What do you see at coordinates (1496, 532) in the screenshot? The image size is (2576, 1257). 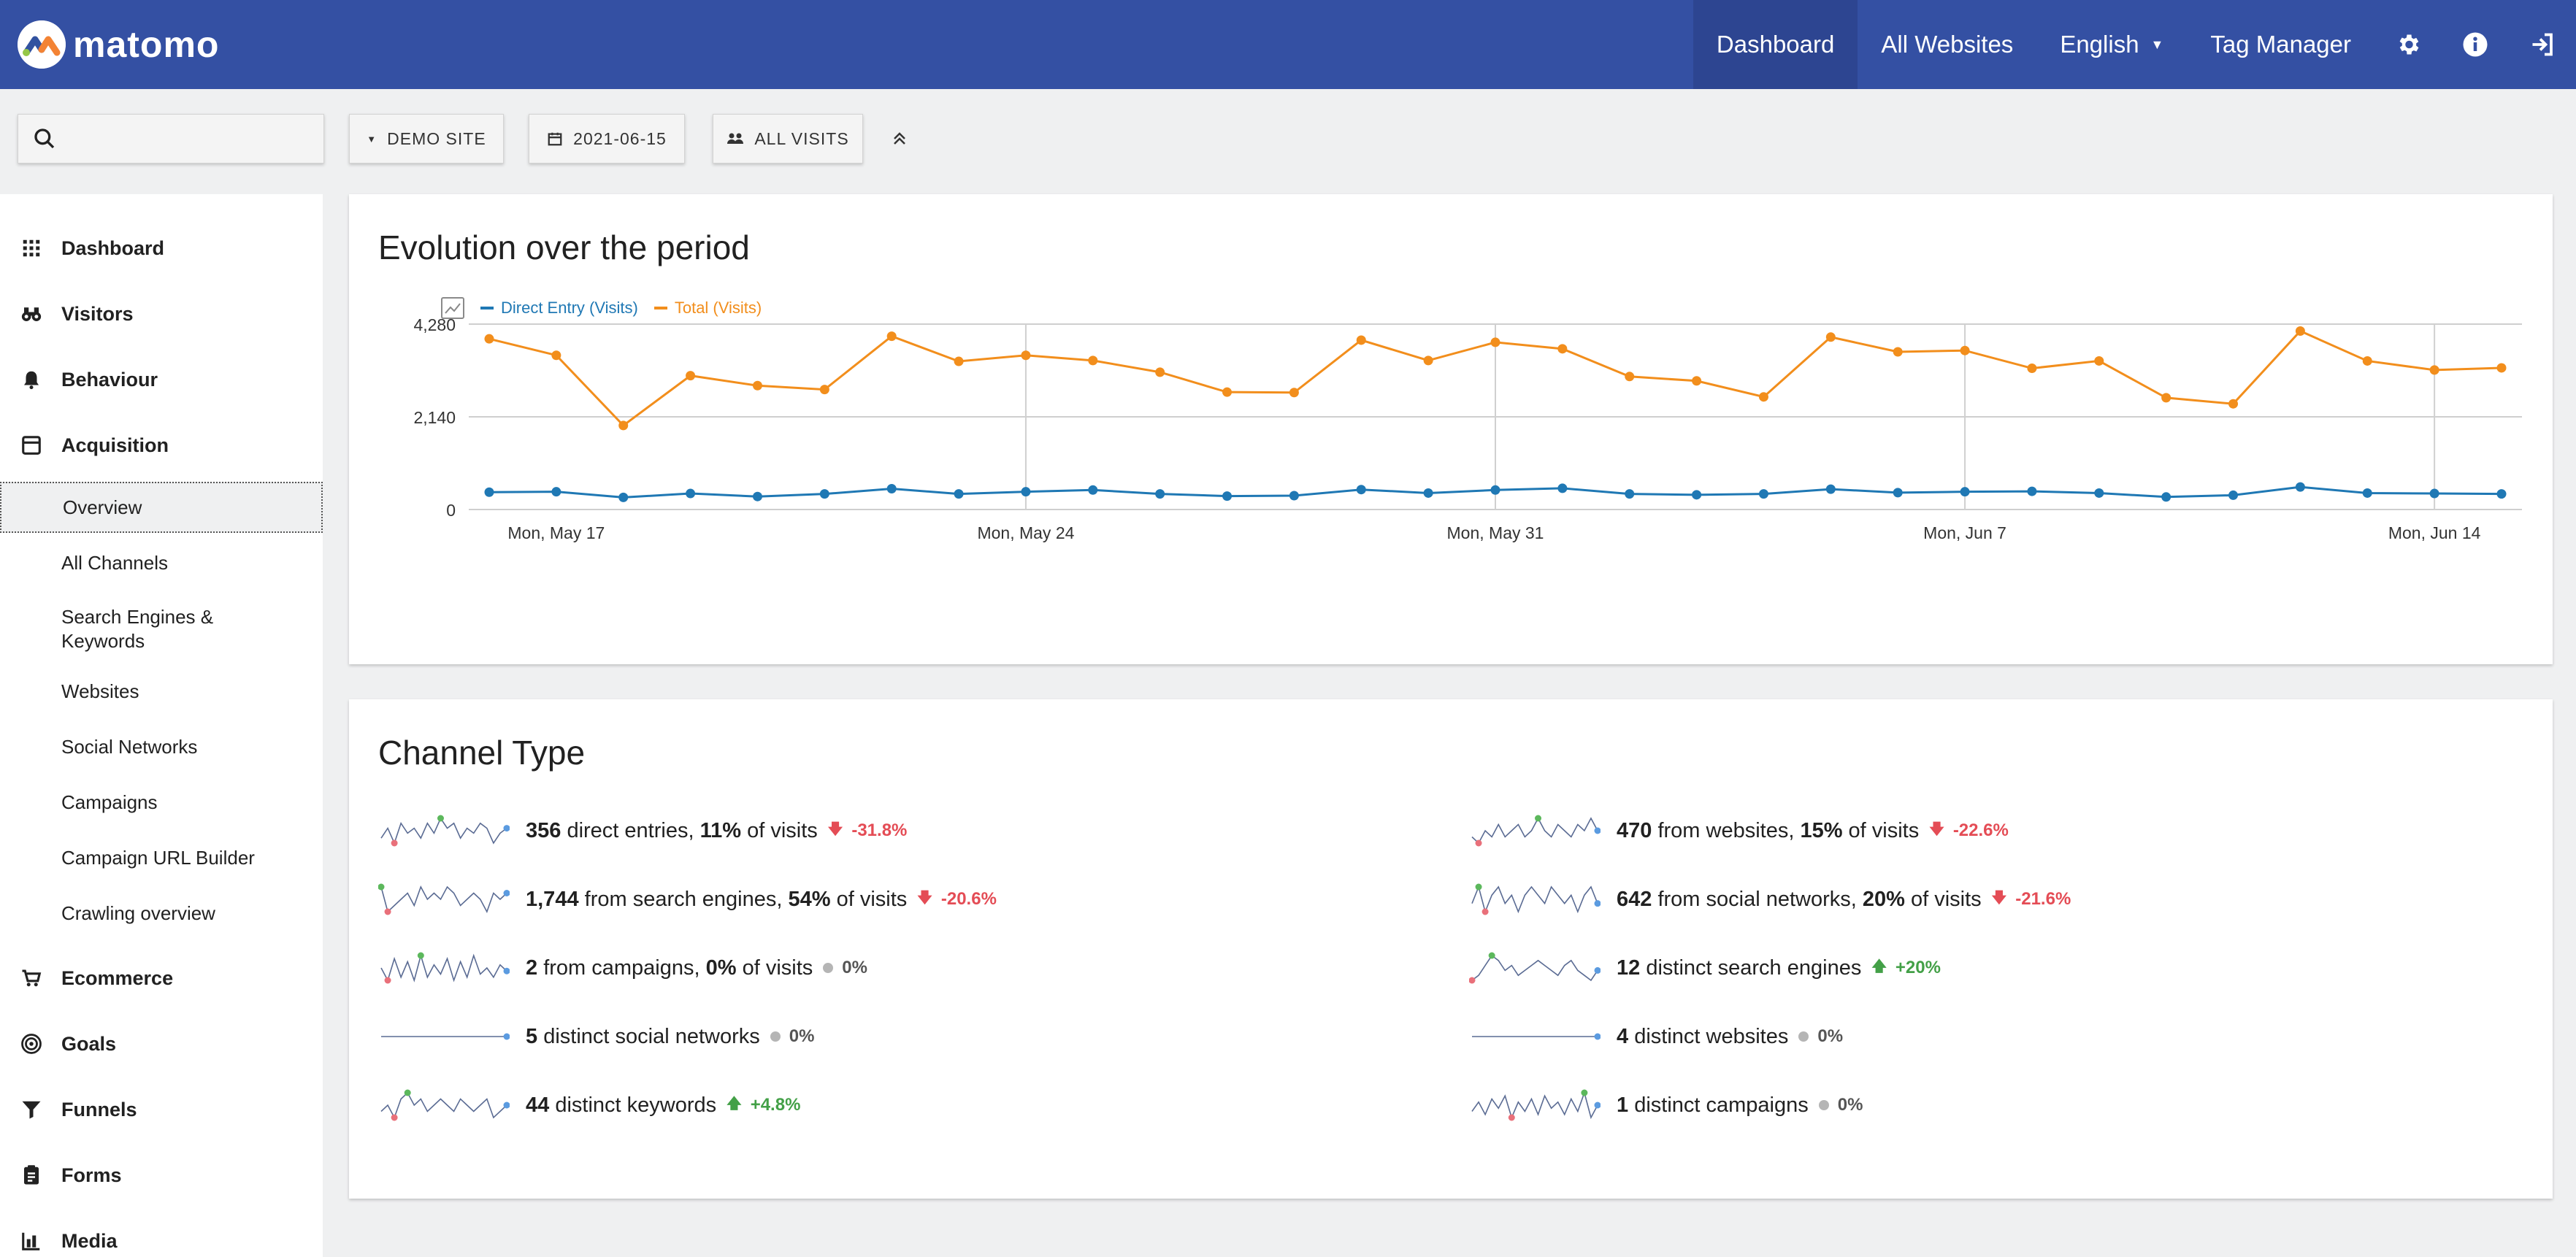 I see `x-tick-label: Mon, May 31` at bounding box center [1496, 532].